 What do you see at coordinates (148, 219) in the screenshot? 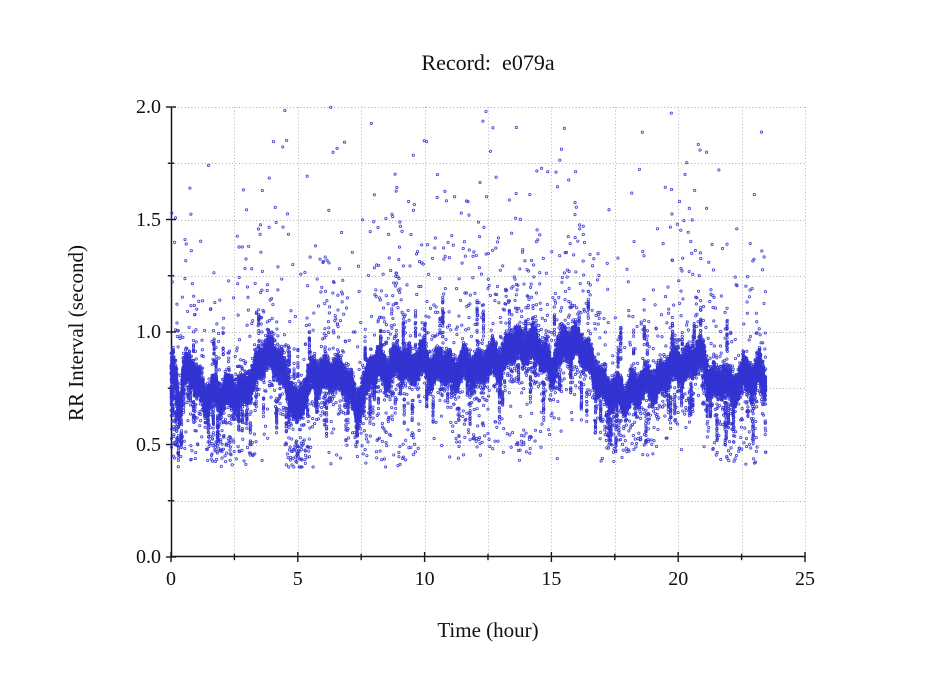
I see `y-tick-label: 1.5` at bounding box center [148, 219].